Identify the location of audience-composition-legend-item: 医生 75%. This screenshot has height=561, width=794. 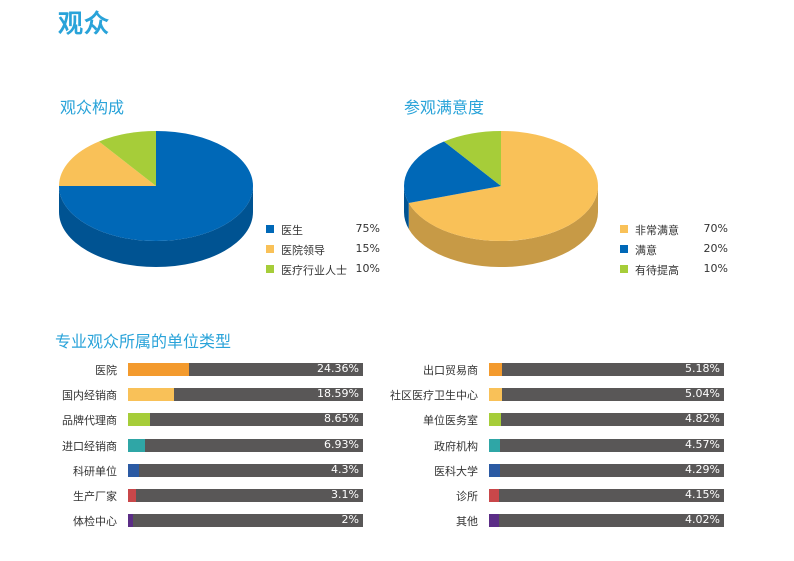
(326, 232).